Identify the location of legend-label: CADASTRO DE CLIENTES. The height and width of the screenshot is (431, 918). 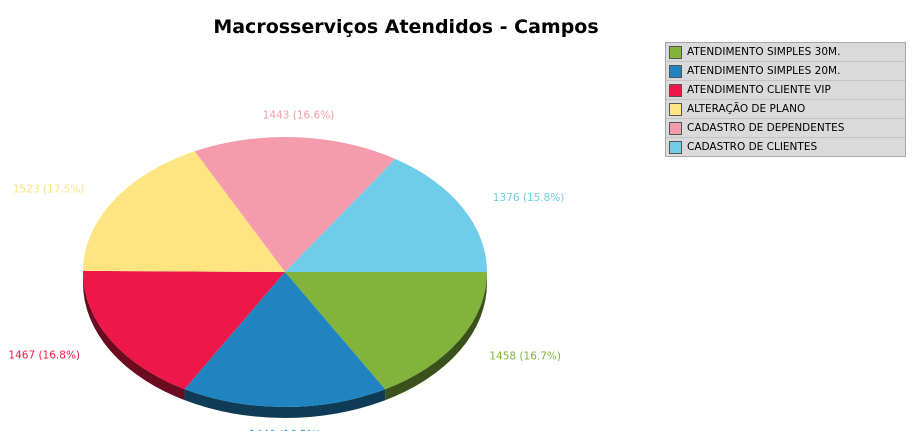
(752, 147).